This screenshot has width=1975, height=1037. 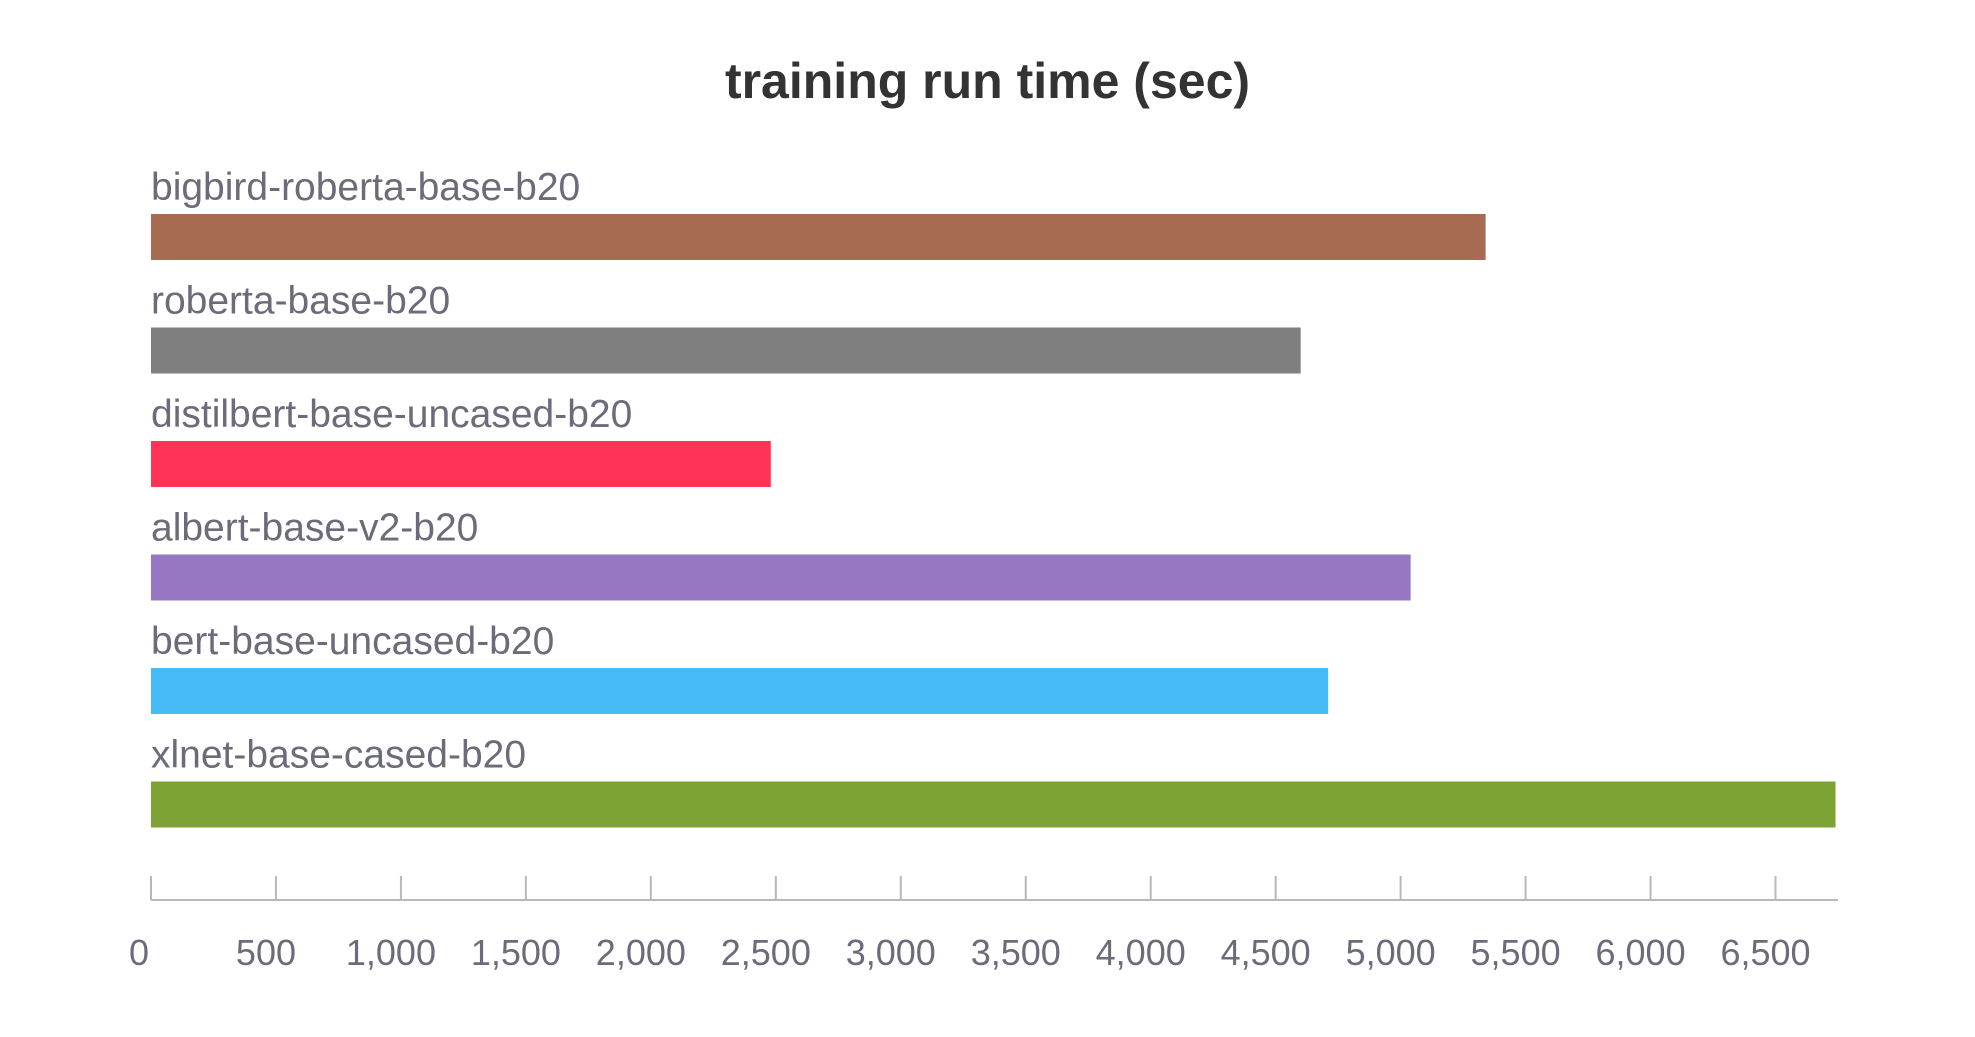 What do you see at coordinates (352, 641) in the screenshot?
I see `category-label: bert-base-uncased-b20` at bounding box center [352, 641].